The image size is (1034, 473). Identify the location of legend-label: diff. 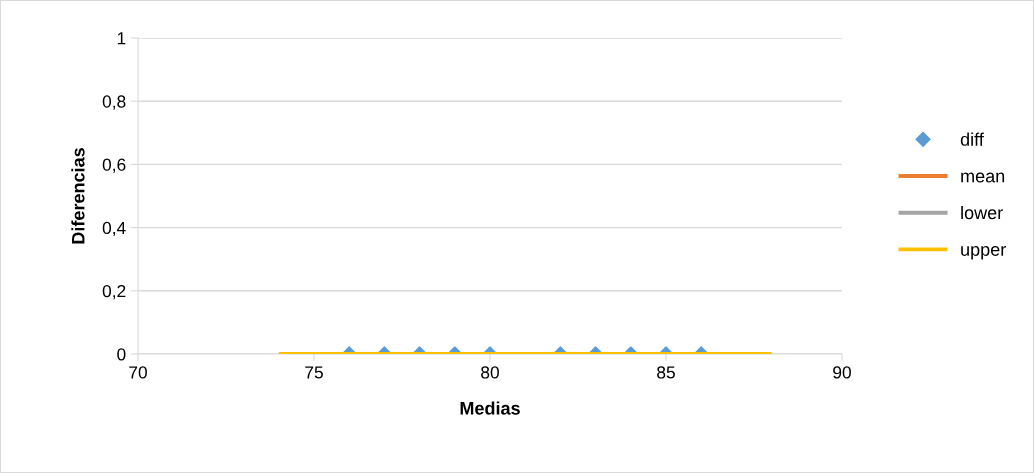
(972, 139).